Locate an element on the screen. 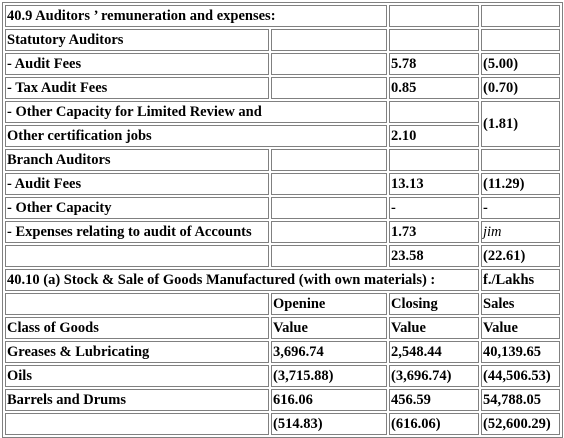 The image size is (564, 438). closing-value: (616.06) is located at coordinates (434, 424).